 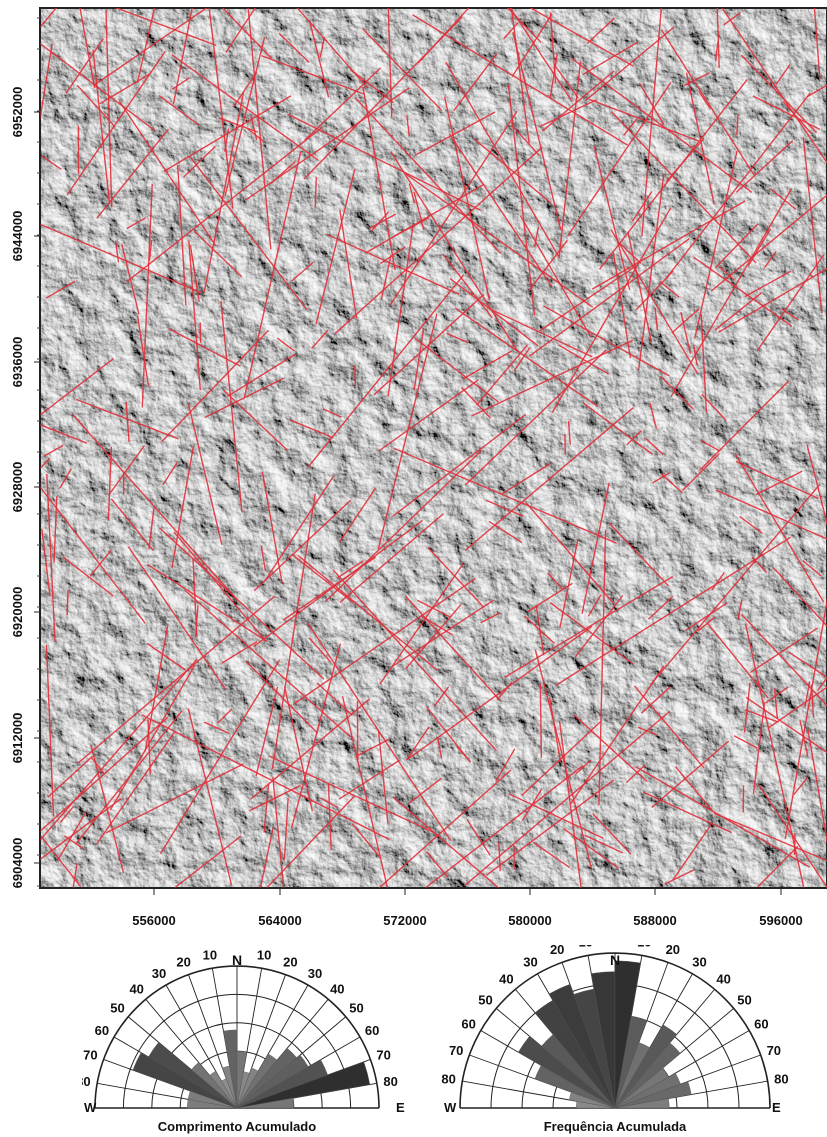 What do you see at coordinates (337, 989) in the screenshot?
I see `rose-angle-label: 40` at bounding box center [337, 989].